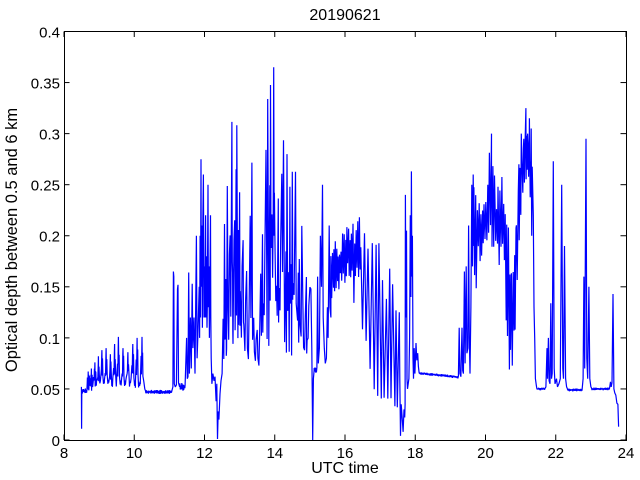 The height and width of the screenshot is (480, 640). I want to click on svg-text: UTC time, so click(345, 468).